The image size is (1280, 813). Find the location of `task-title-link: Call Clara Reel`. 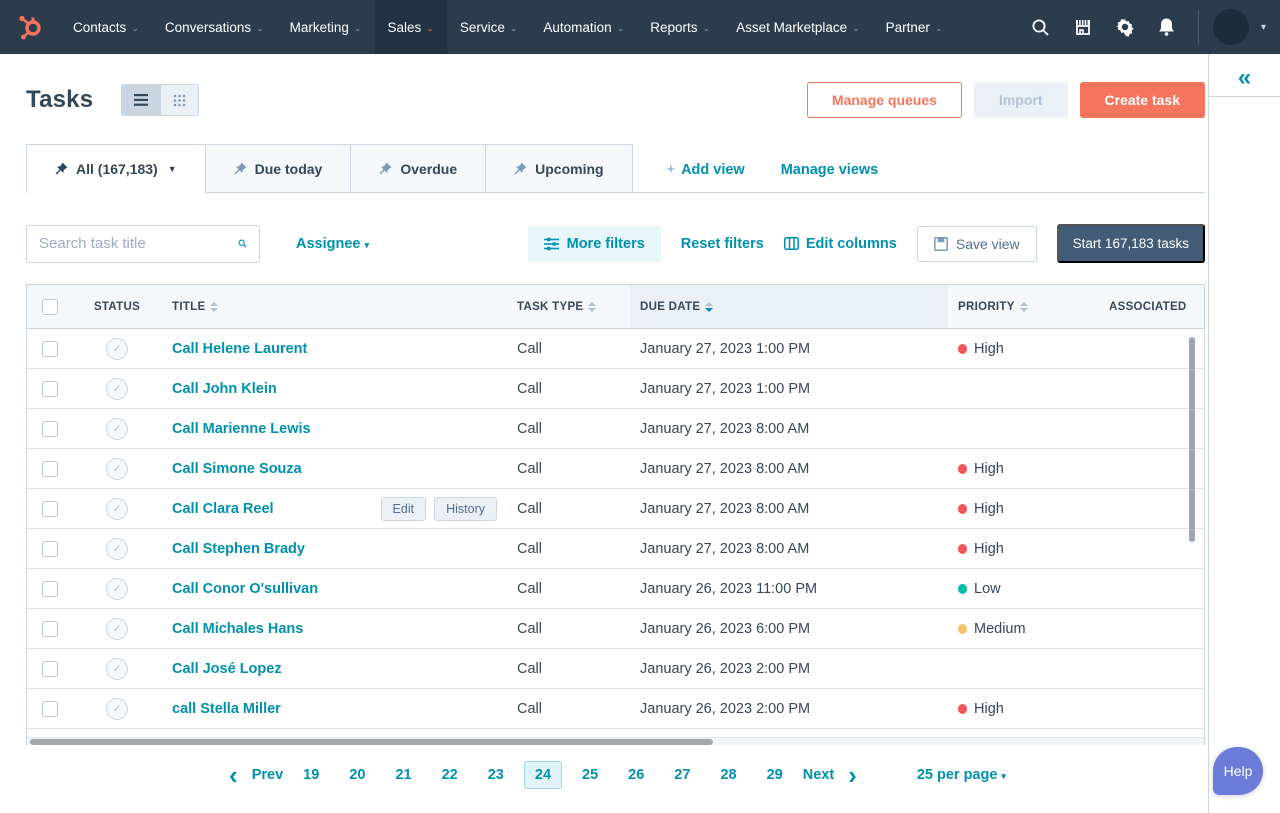

task-title-link: Call Clara Reel is located at coordinates (223, 508).